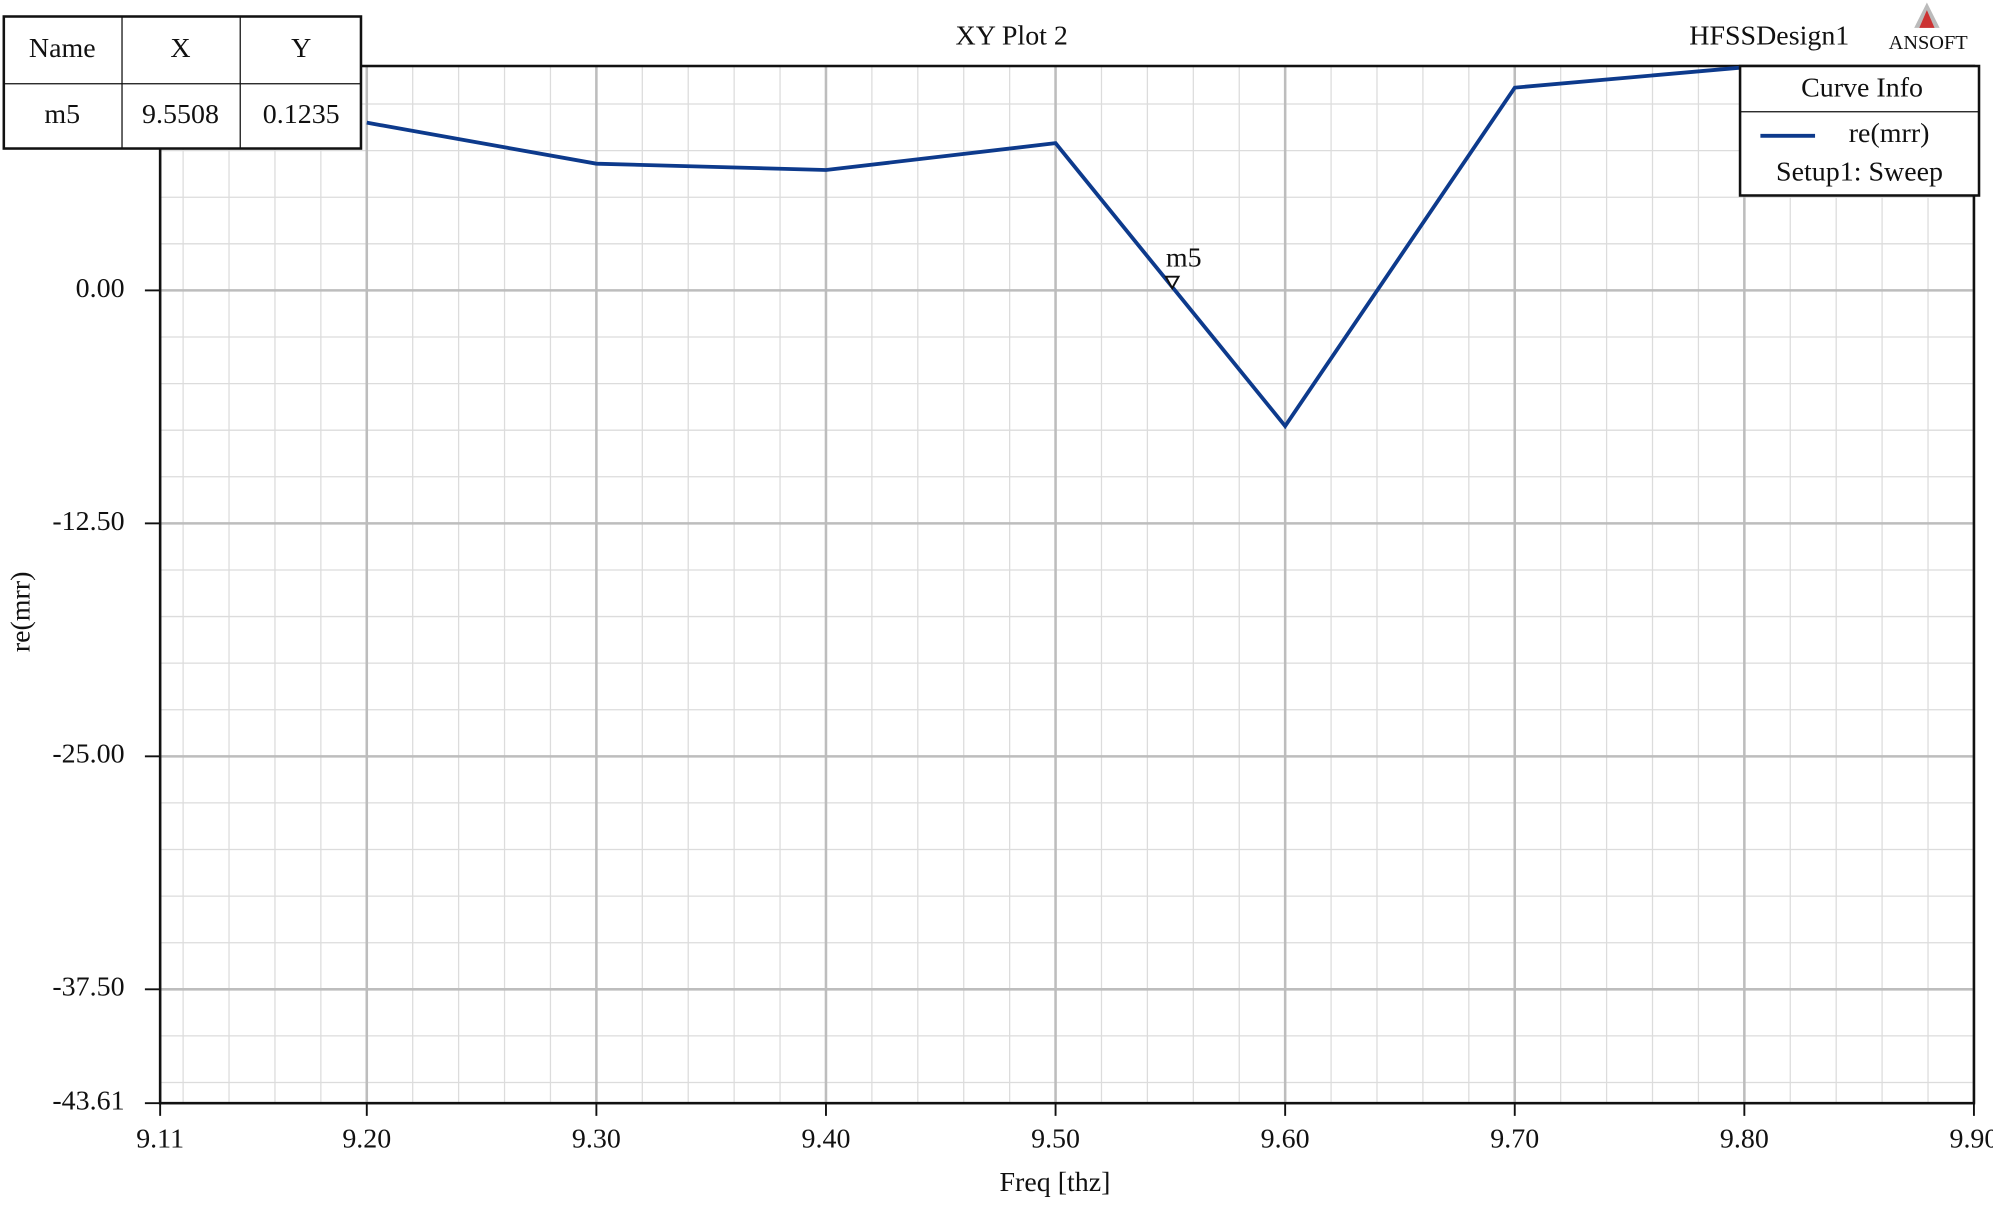  I want to click on chart-title: XY Plot 2, so click(1012, 36).